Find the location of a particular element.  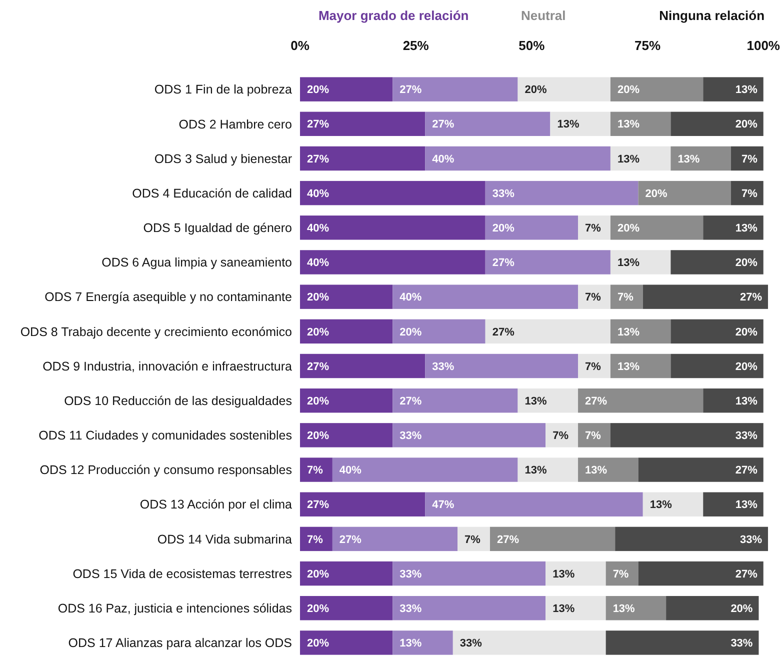

y-tick-label: ODS 11 Ciudades y comunidades sostenibles is located at coordinates (165, 435).